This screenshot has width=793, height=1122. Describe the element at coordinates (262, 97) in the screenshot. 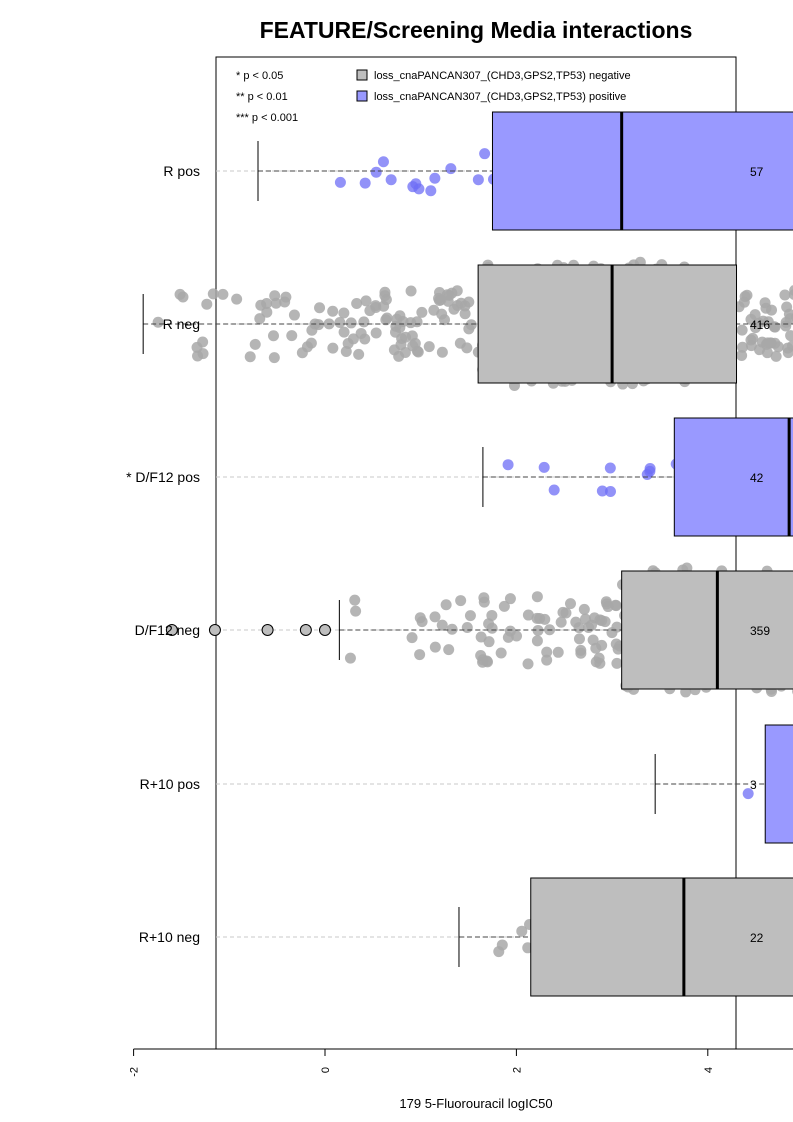

I see `significance-legend-item: ** p < 0.01` at that location.